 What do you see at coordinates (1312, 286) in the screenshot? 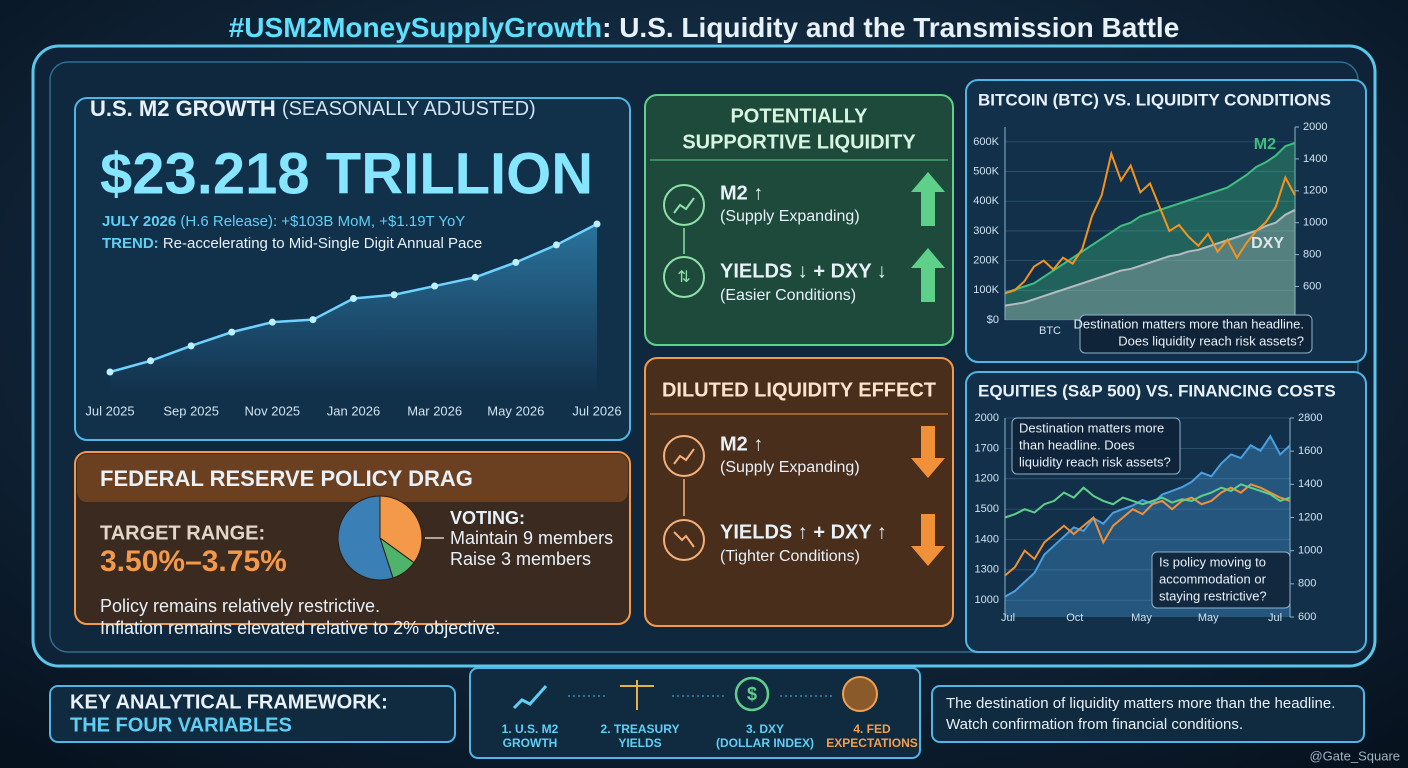
I see `y2-tick-label: 600` at bounding box center [1312, 286].